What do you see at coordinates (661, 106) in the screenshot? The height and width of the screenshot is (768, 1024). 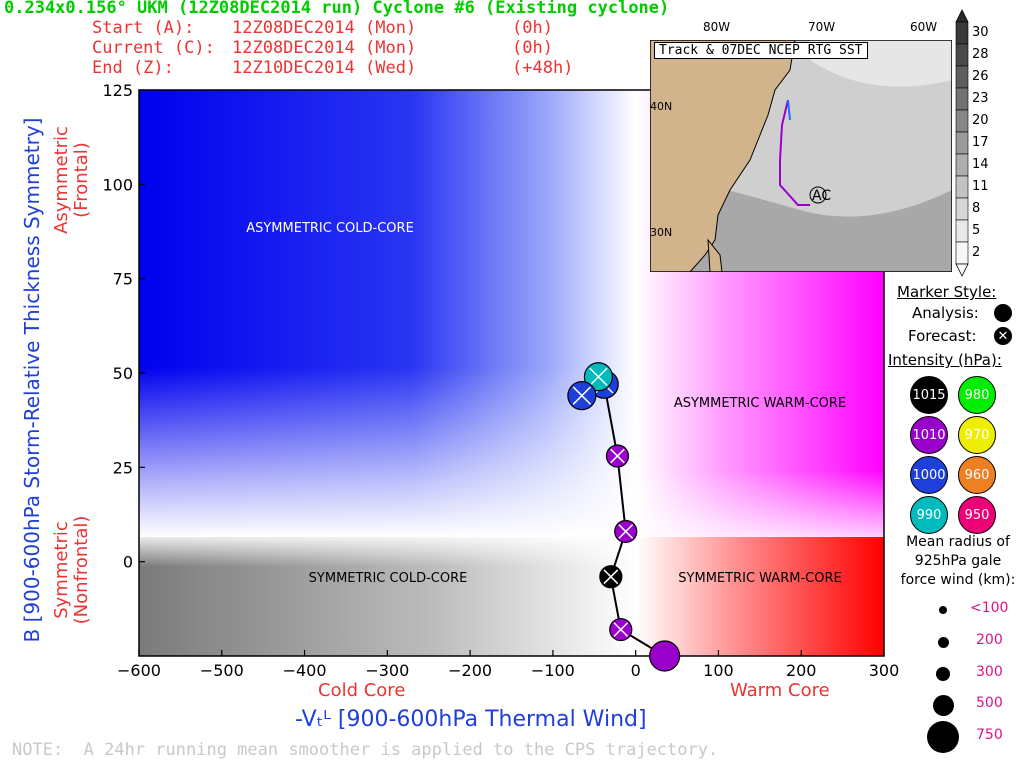 I see `inset-lat-40n: 40N` at bounding box center [661, 106].